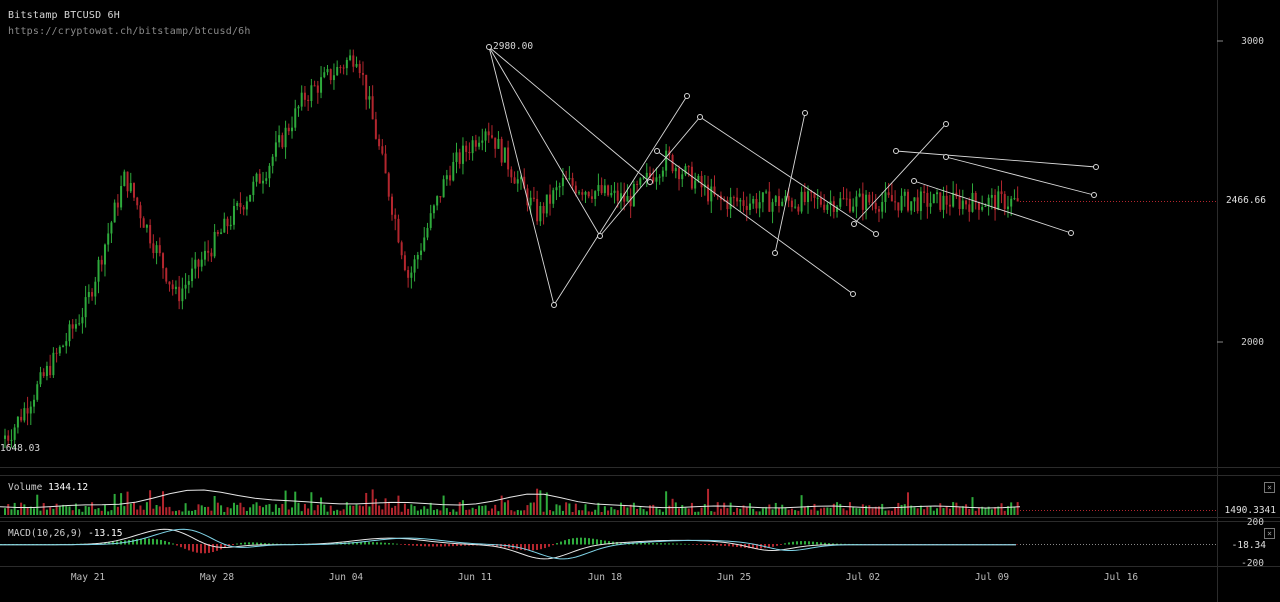  Describe the element at coordinates (1269, 533) in the screenshot. I see `macd-close-icon: ×` at that location.